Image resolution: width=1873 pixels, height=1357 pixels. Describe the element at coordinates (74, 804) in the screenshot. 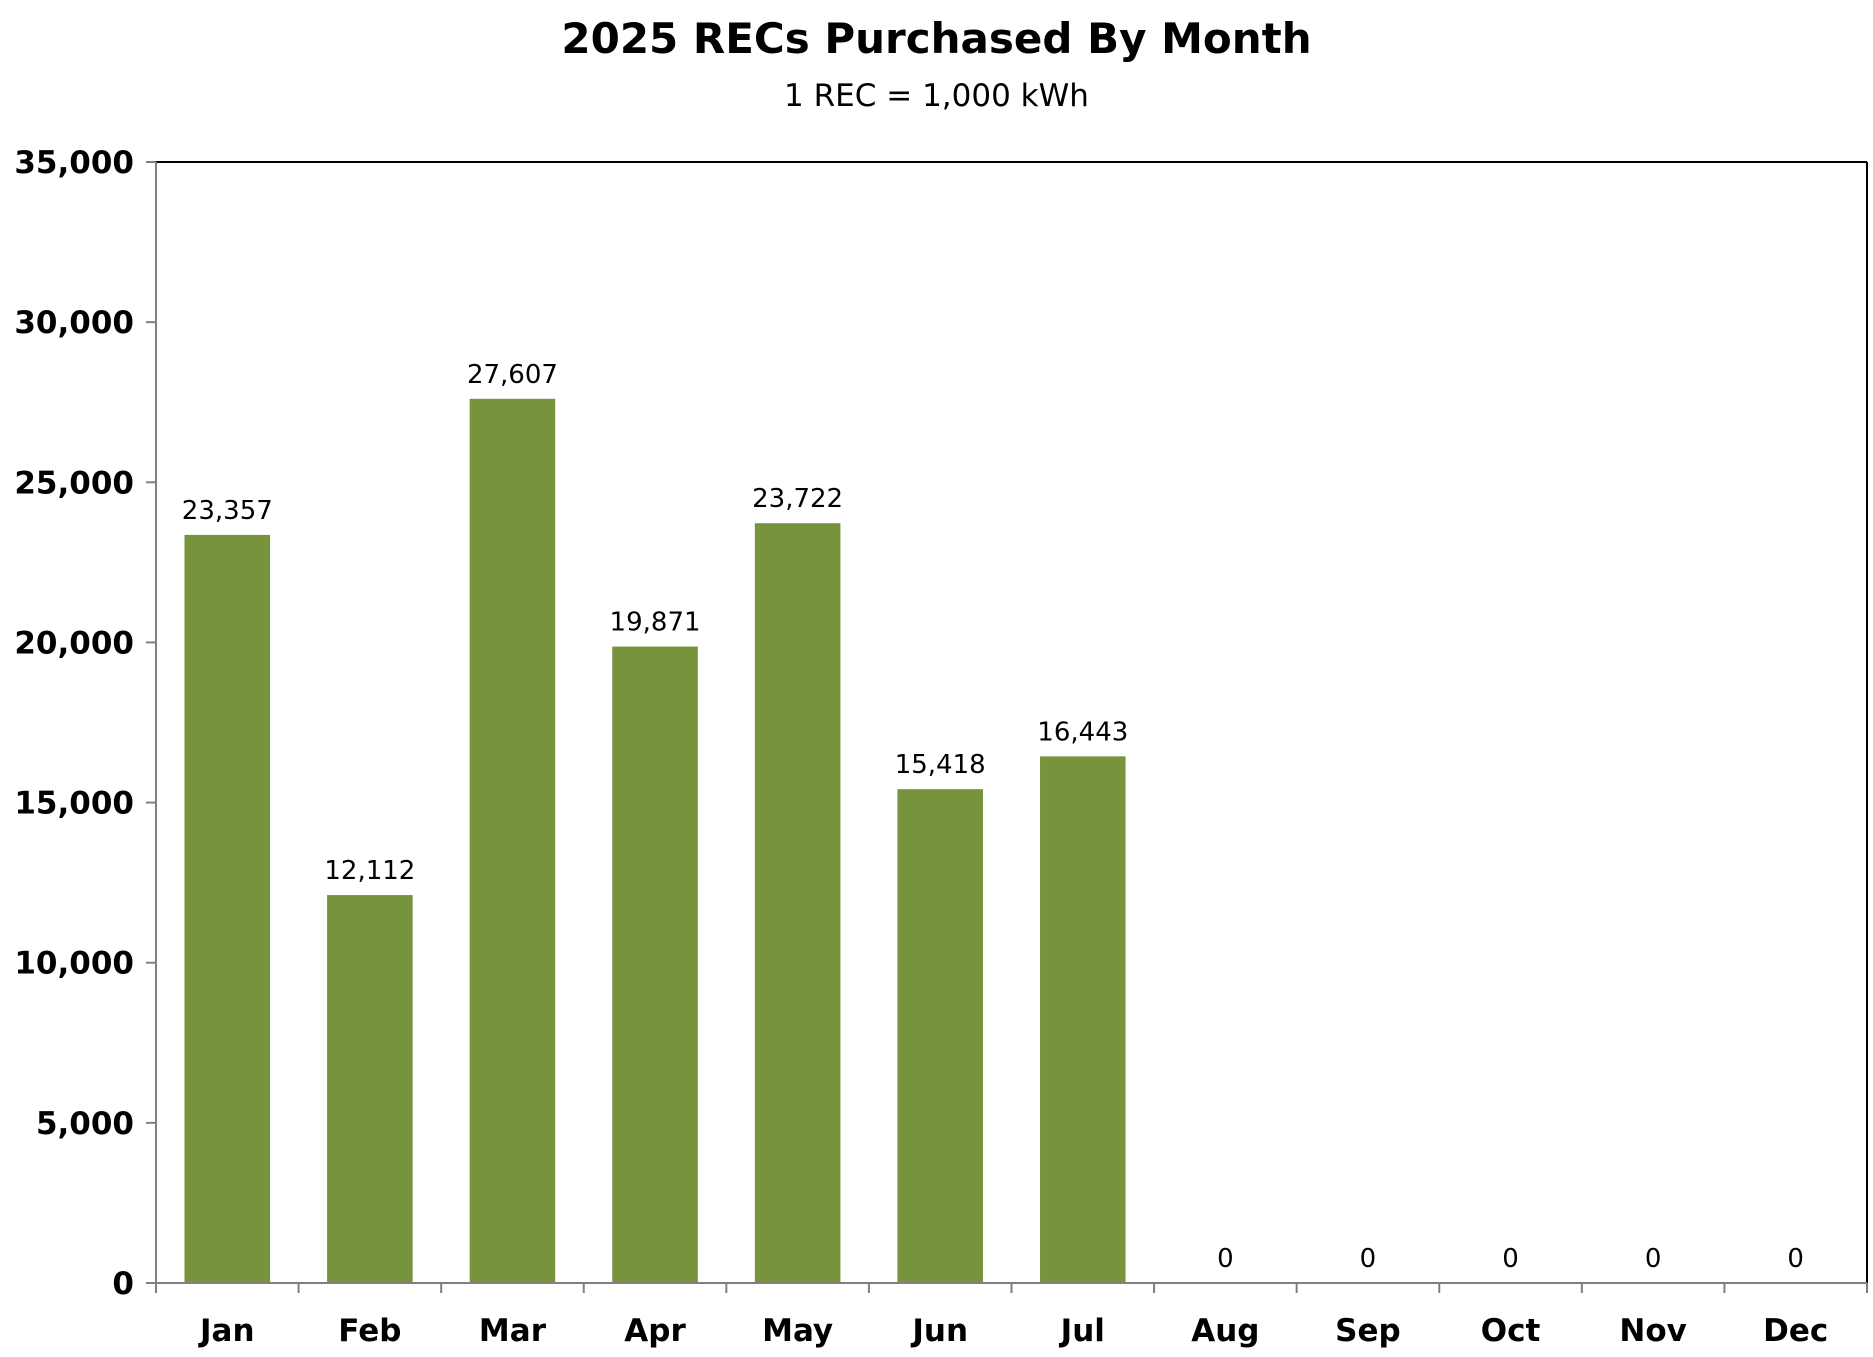

I see `y-tick-label: 15,000` at that location.